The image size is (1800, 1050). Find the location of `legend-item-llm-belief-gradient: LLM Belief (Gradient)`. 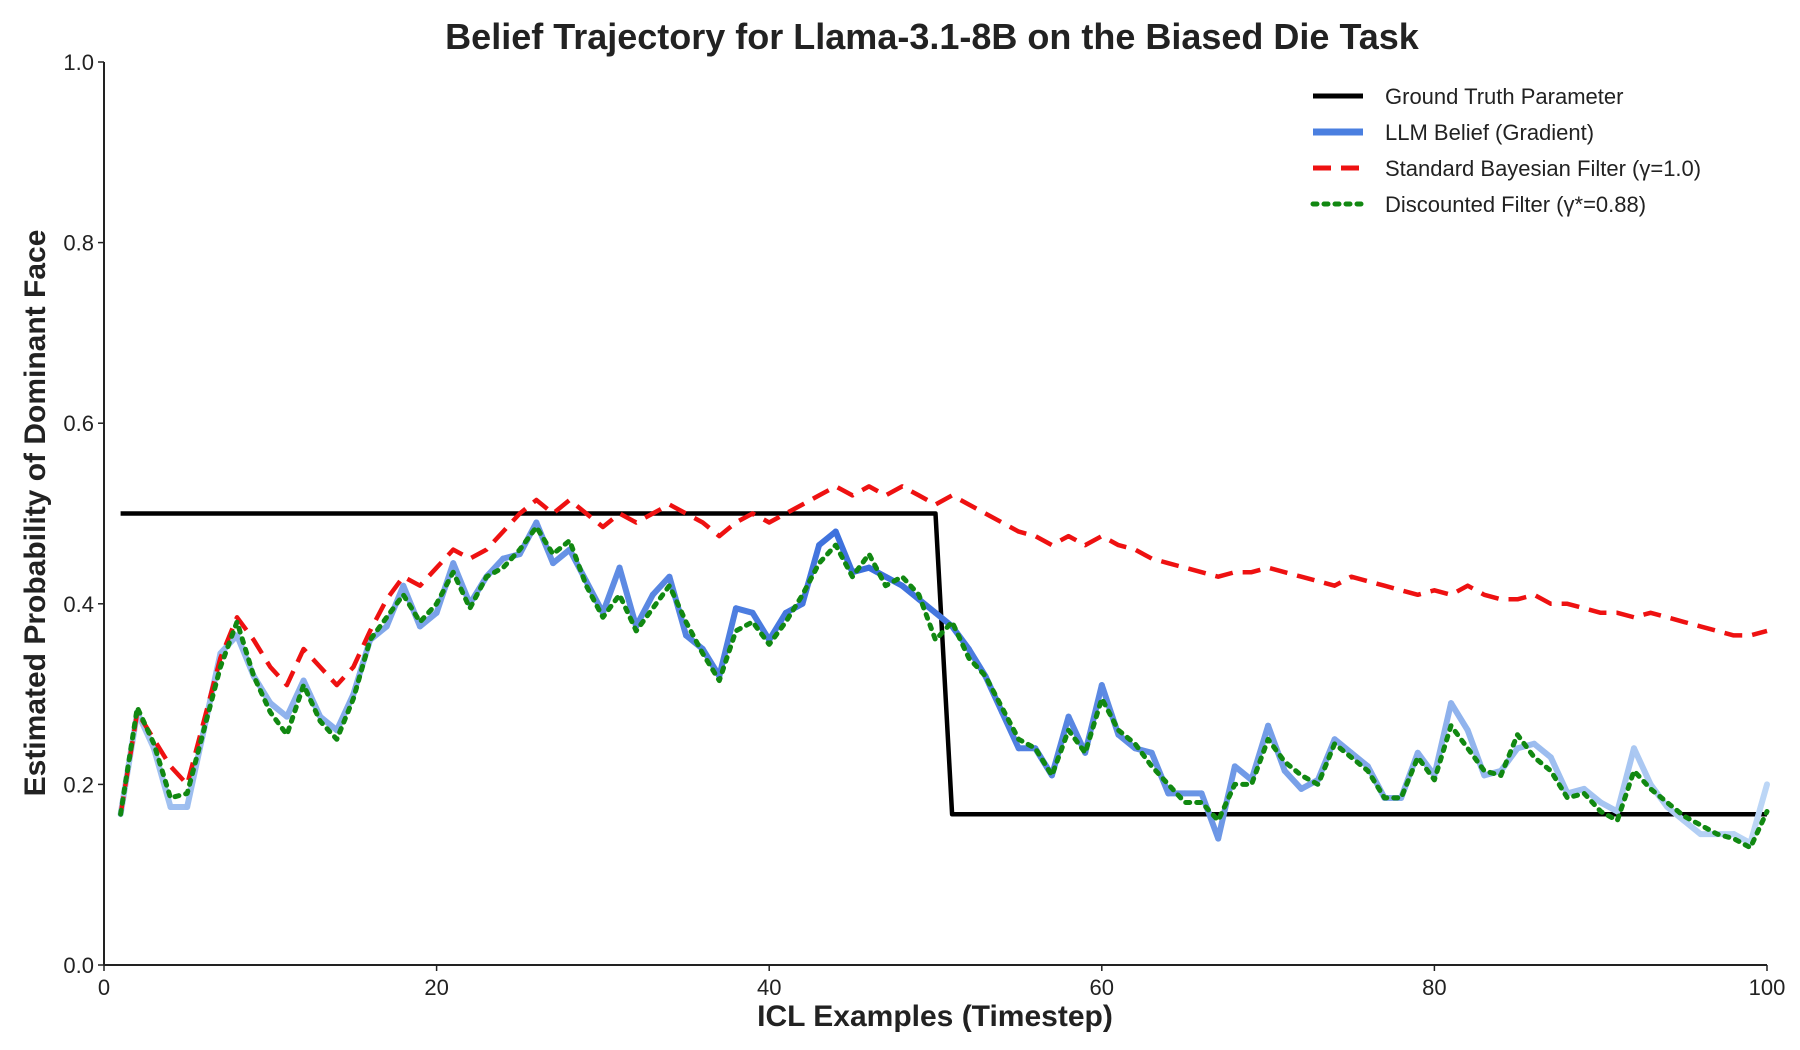

legend-item-llm-belief-gradient: LLM Belief (Gradient) is located at coordinates (1453, 132).